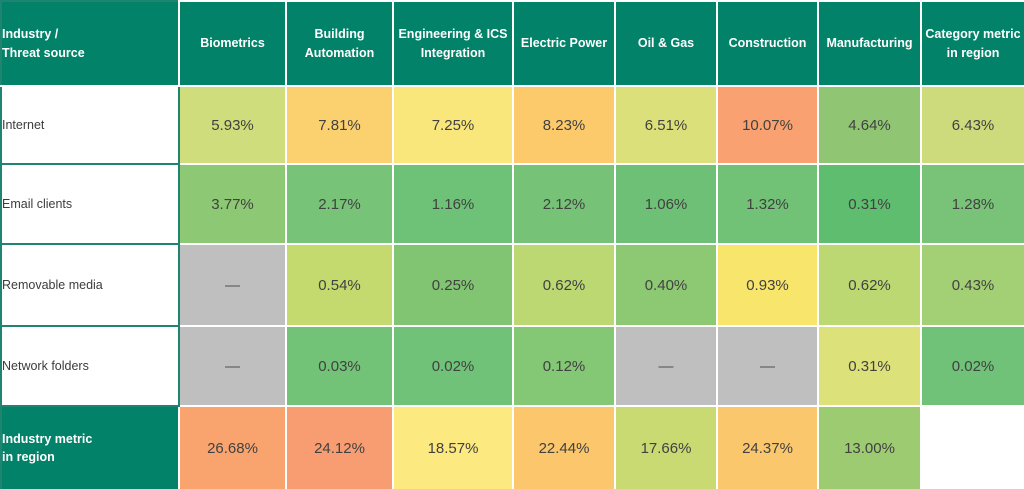 This screenshot has width=1024, height=489. What do you see at coordinates (666, 43) in the screenshot?
I see `column-header: Oil & Gas` at bounding box center [666, 43].